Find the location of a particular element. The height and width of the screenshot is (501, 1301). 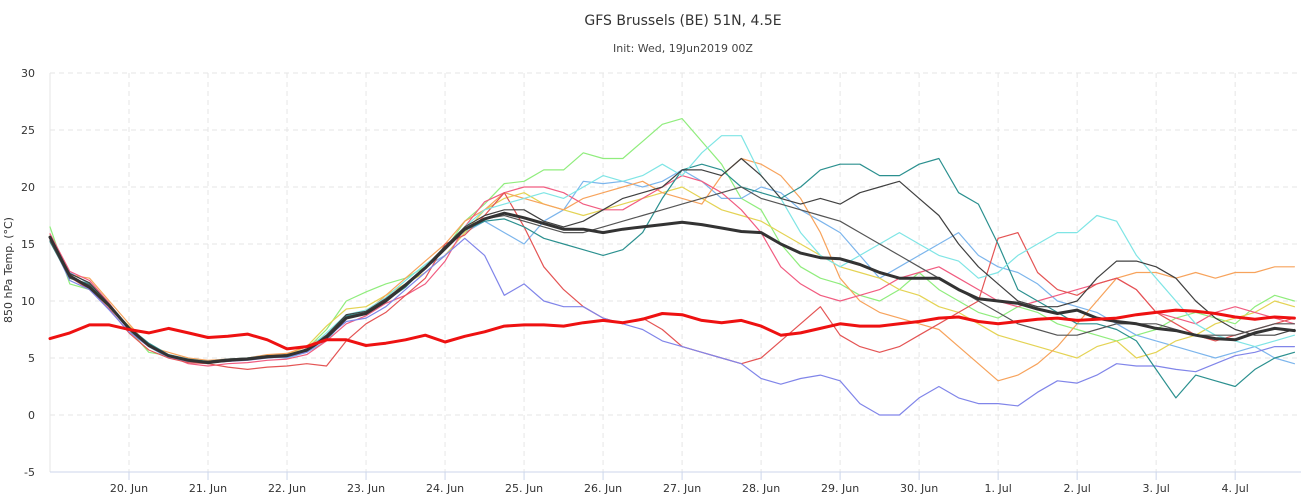

y-tick-label: 0 is located at coordinates (31, 415).